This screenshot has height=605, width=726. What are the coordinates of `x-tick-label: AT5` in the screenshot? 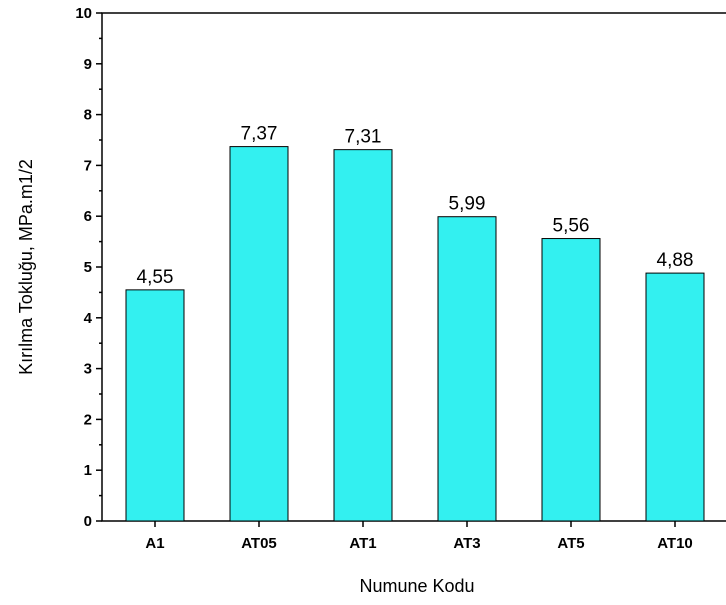 It's located at (570, 543).